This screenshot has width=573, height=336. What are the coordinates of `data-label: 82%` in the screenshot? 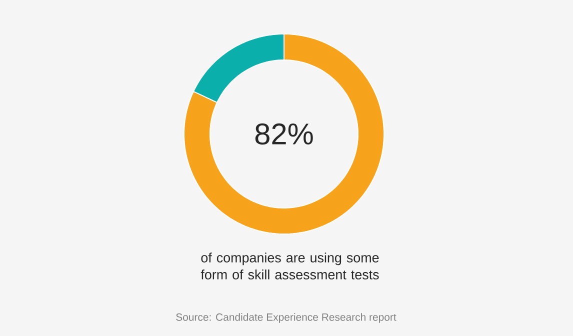 It's located at (284, 134).